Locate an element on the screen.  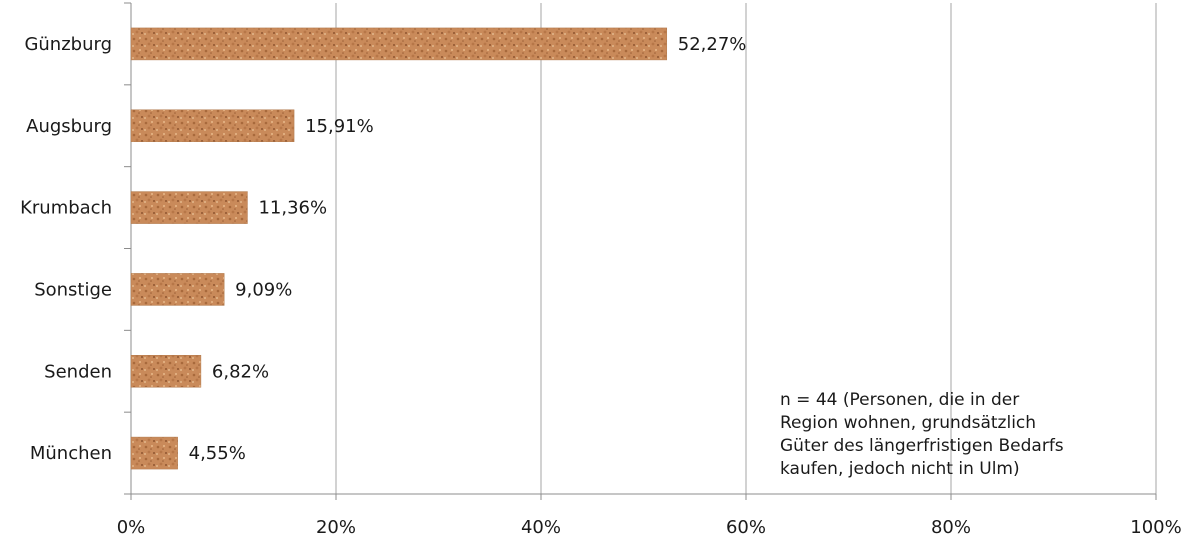
x-tick-label: 80% is located at coordinates (951, 527).